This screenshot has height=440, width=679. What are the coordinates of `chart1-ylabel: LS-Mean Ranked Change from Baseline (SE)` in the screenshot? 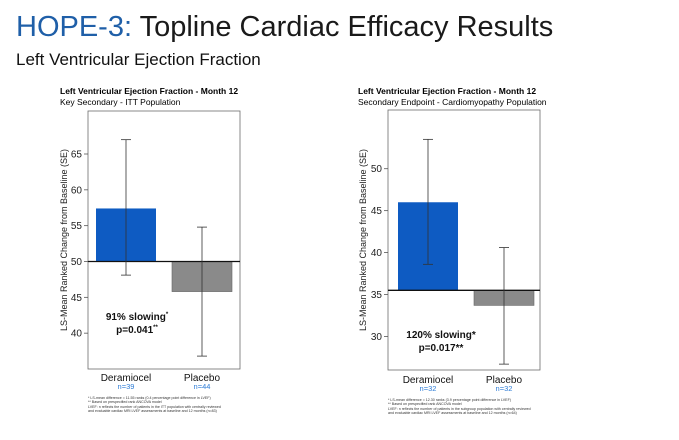 It's located at (64, 240).